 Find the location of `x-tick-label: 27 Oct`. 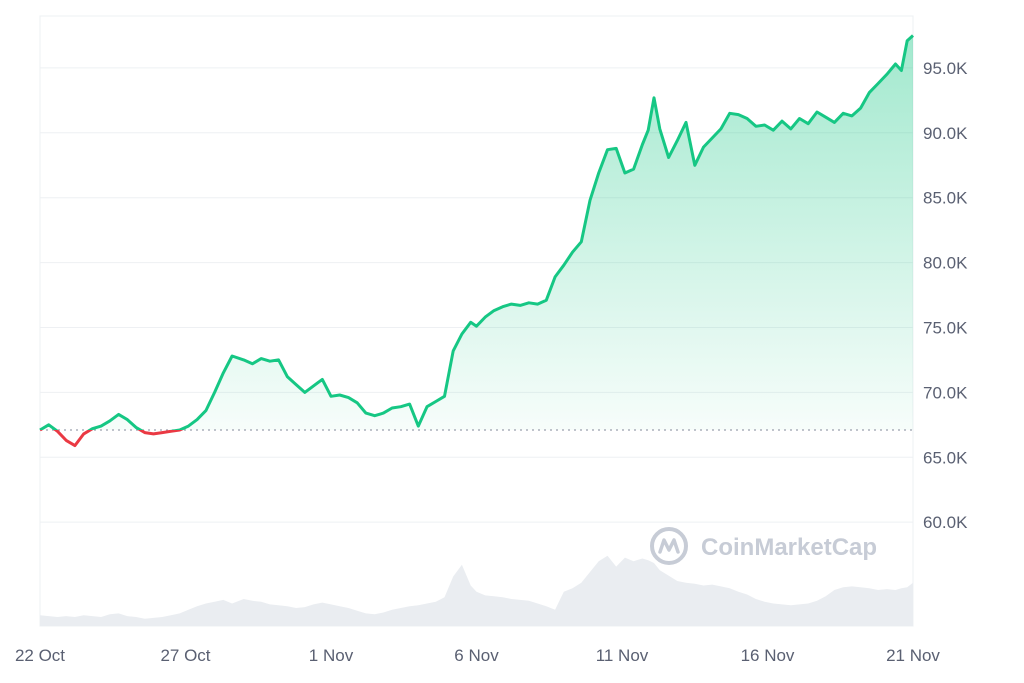

x-tick-label: 27 Oct is located at coordinates (185, 655).